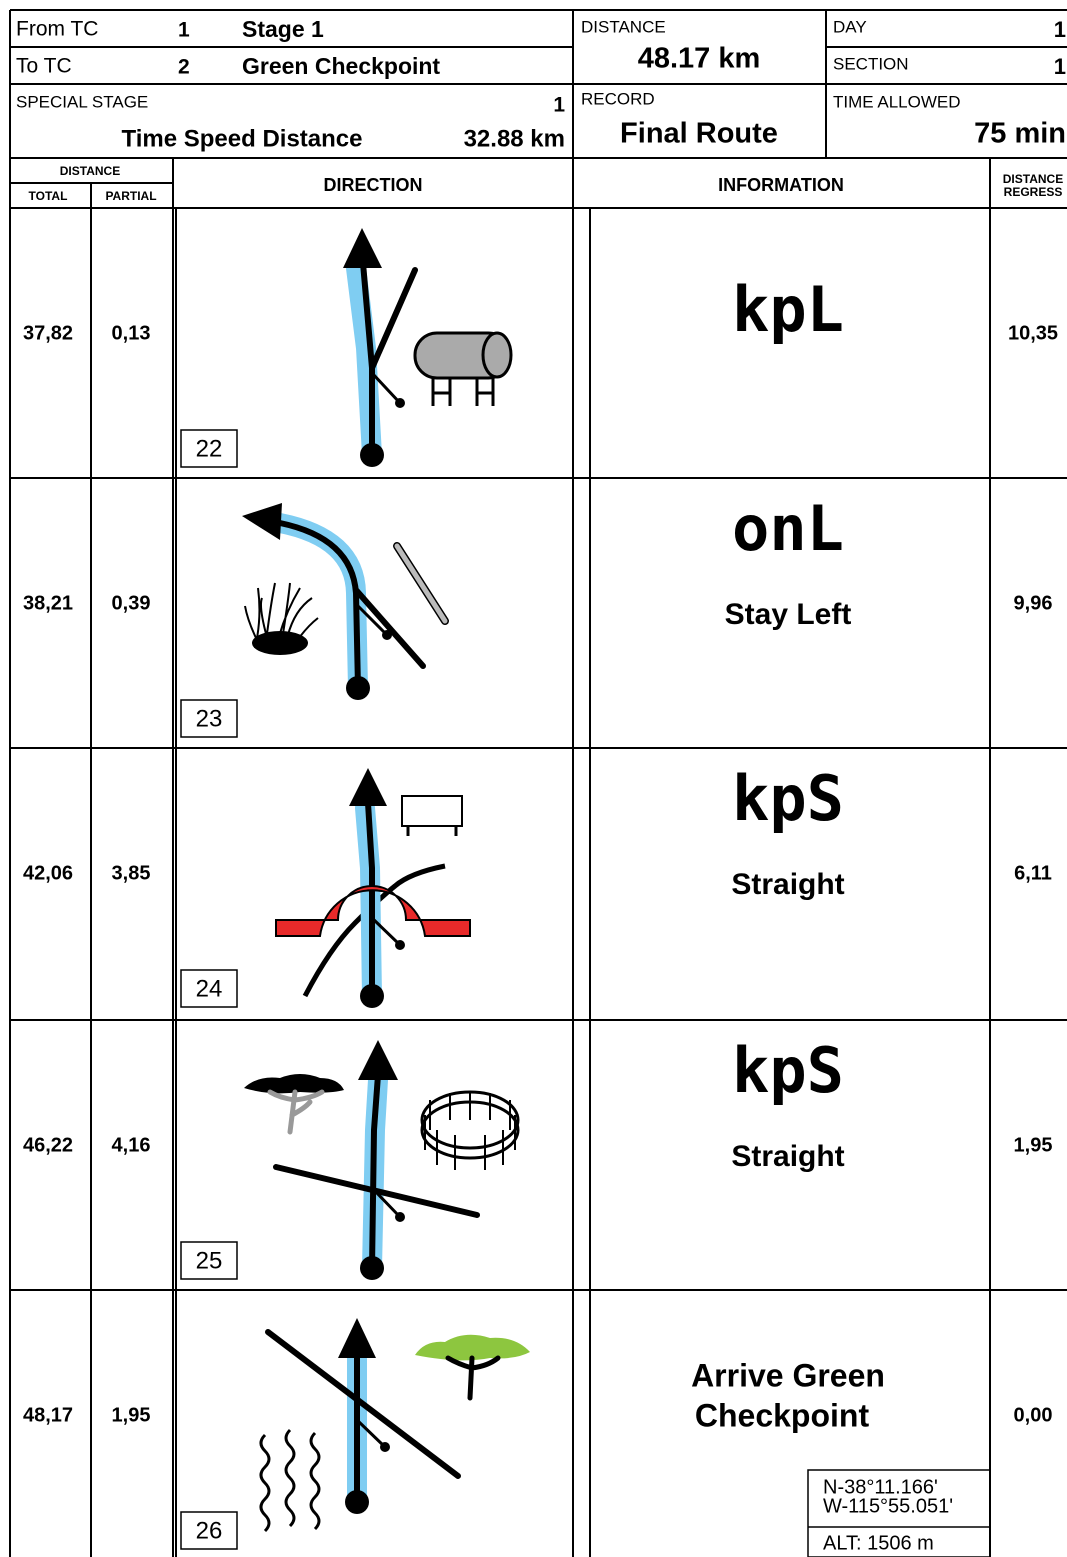  Describe the element at coordinates (184, 67) in the screenshot. I see `to-tc-number: 2` at that location.